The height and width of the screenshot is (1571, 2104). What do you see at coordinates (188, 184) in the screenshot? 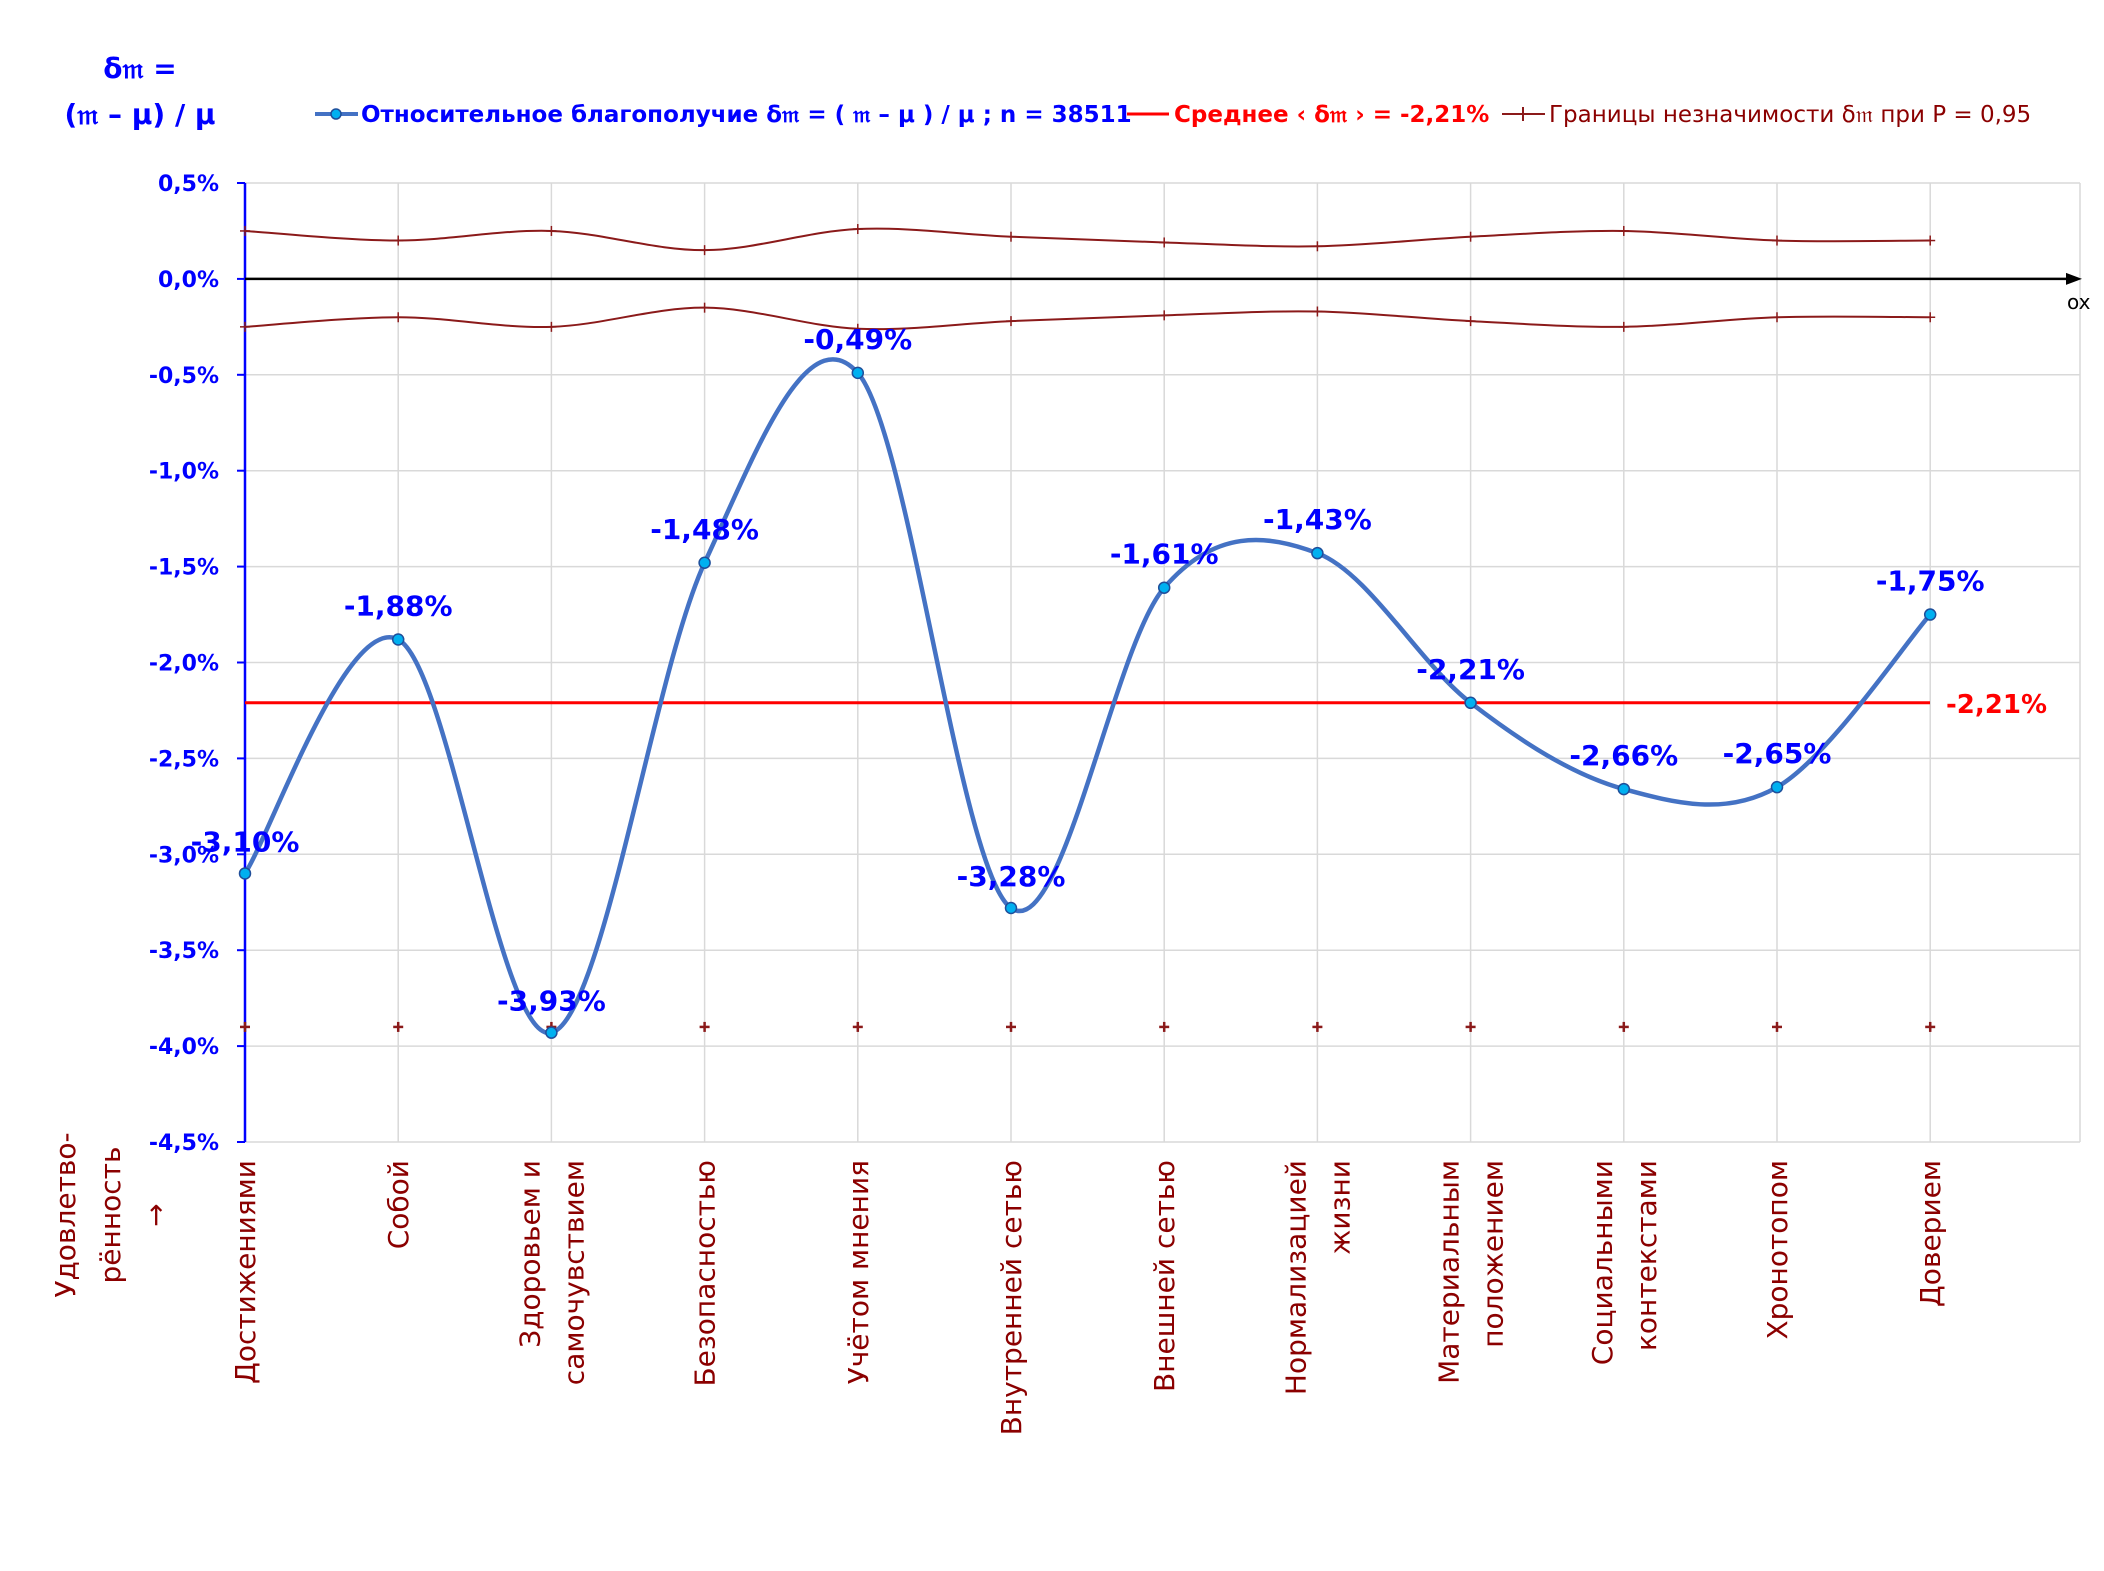
I see `y-tick-label-0: 0,5%` at bounding box center [188, 184].